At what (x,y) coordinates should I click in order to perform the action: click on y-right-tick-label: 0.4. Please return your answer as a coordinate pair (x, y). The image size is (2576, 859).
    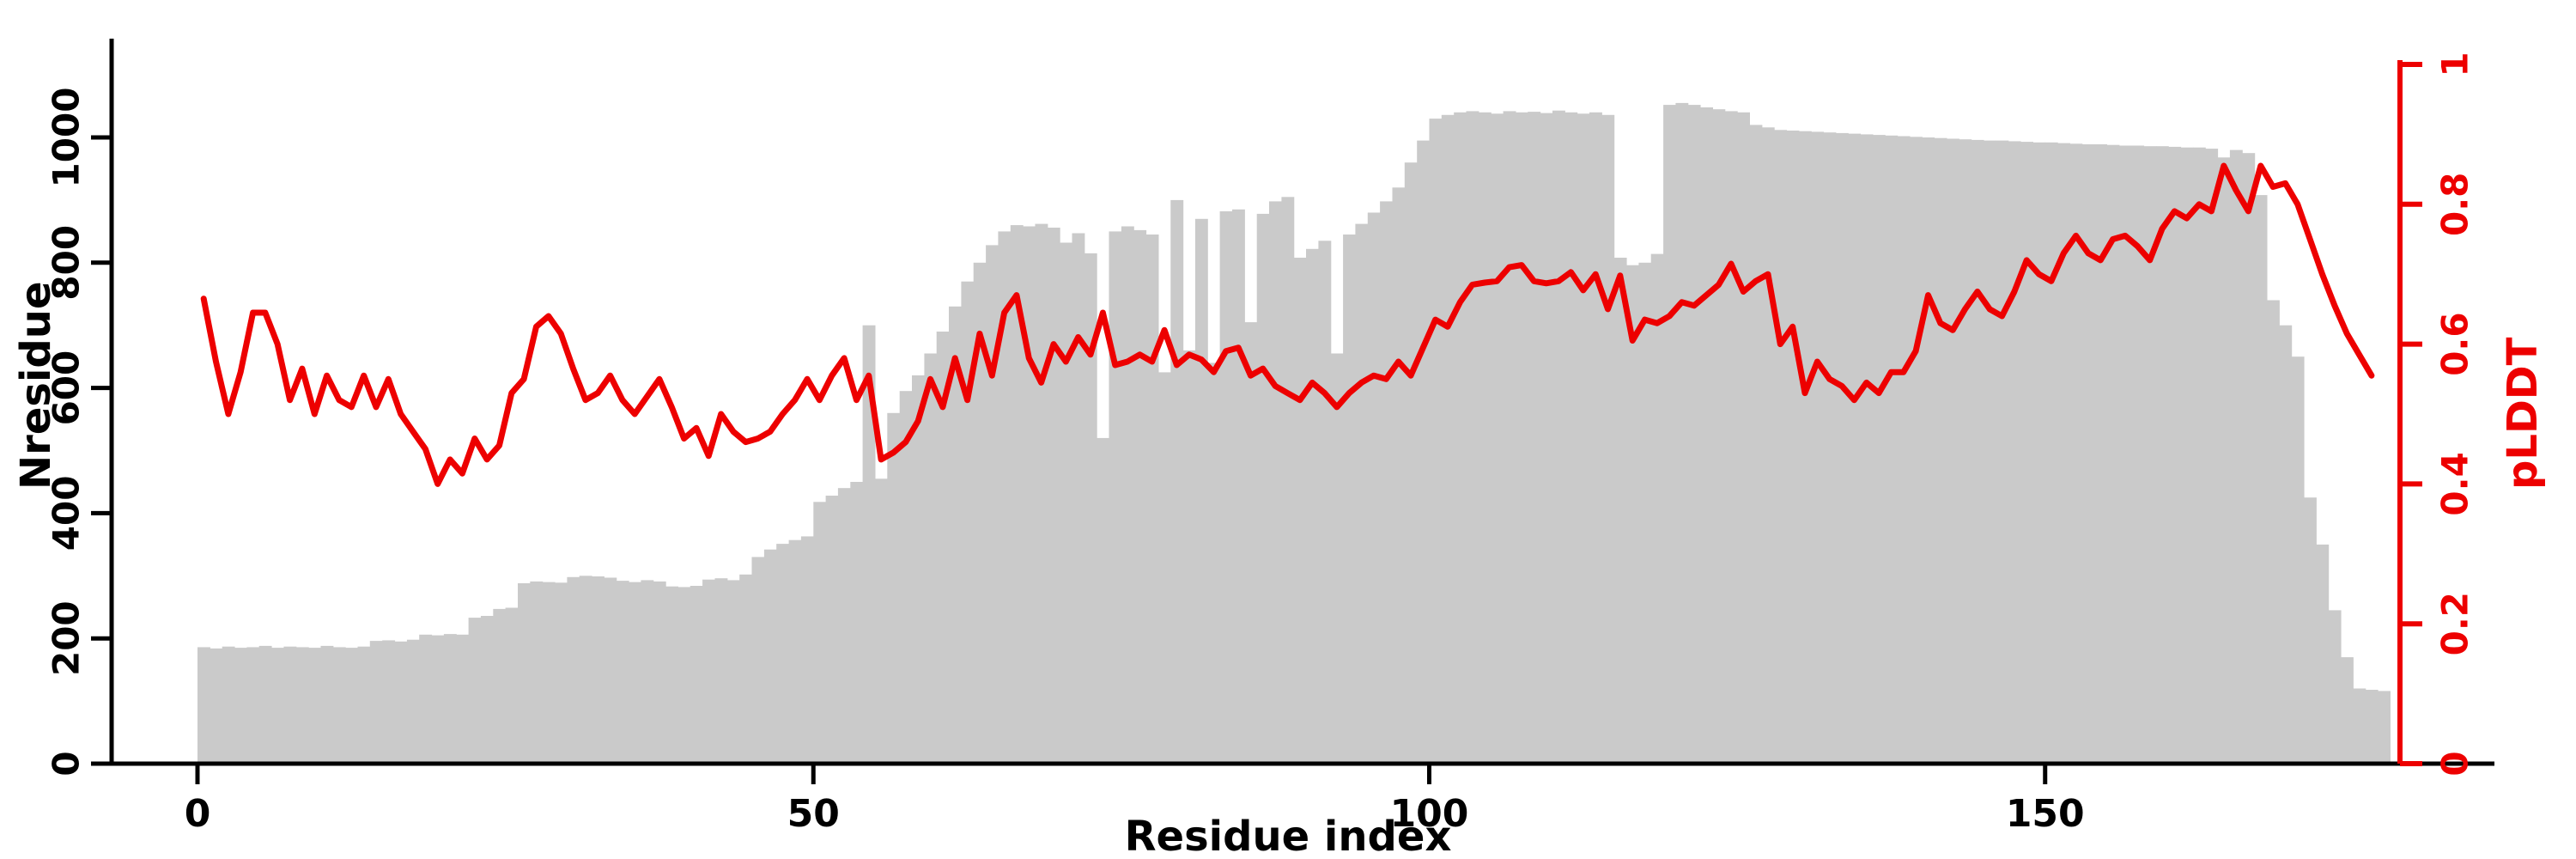
    Looking at the image, I should click on (2455, 483).